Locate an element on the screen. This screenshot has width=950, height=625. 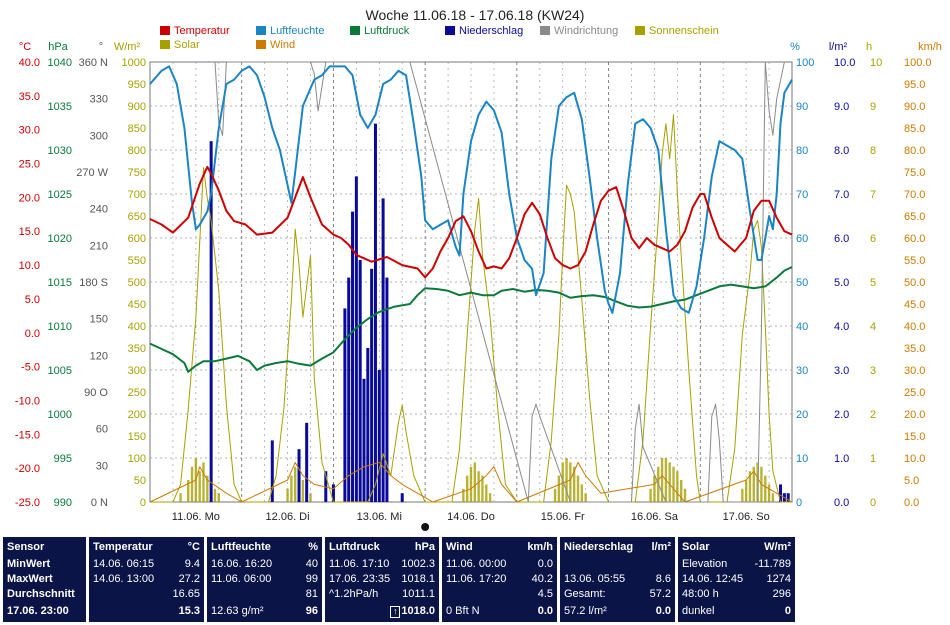
solar-tick-label: 850 is located at coordinates (137, 129).